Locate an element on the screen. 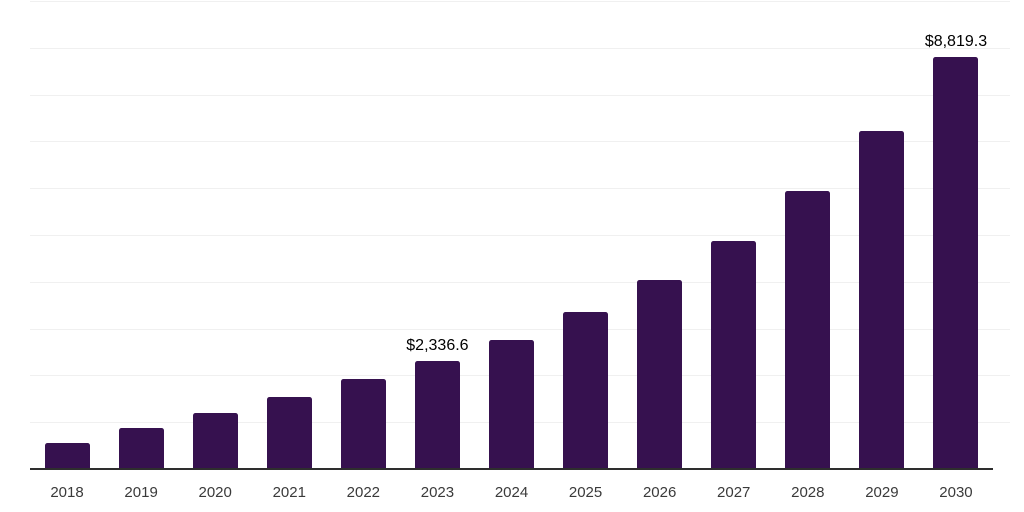 This screenshot has height=512, width=1024. x-tick-label-2018: 2018 is located at coordinates (67, 492).